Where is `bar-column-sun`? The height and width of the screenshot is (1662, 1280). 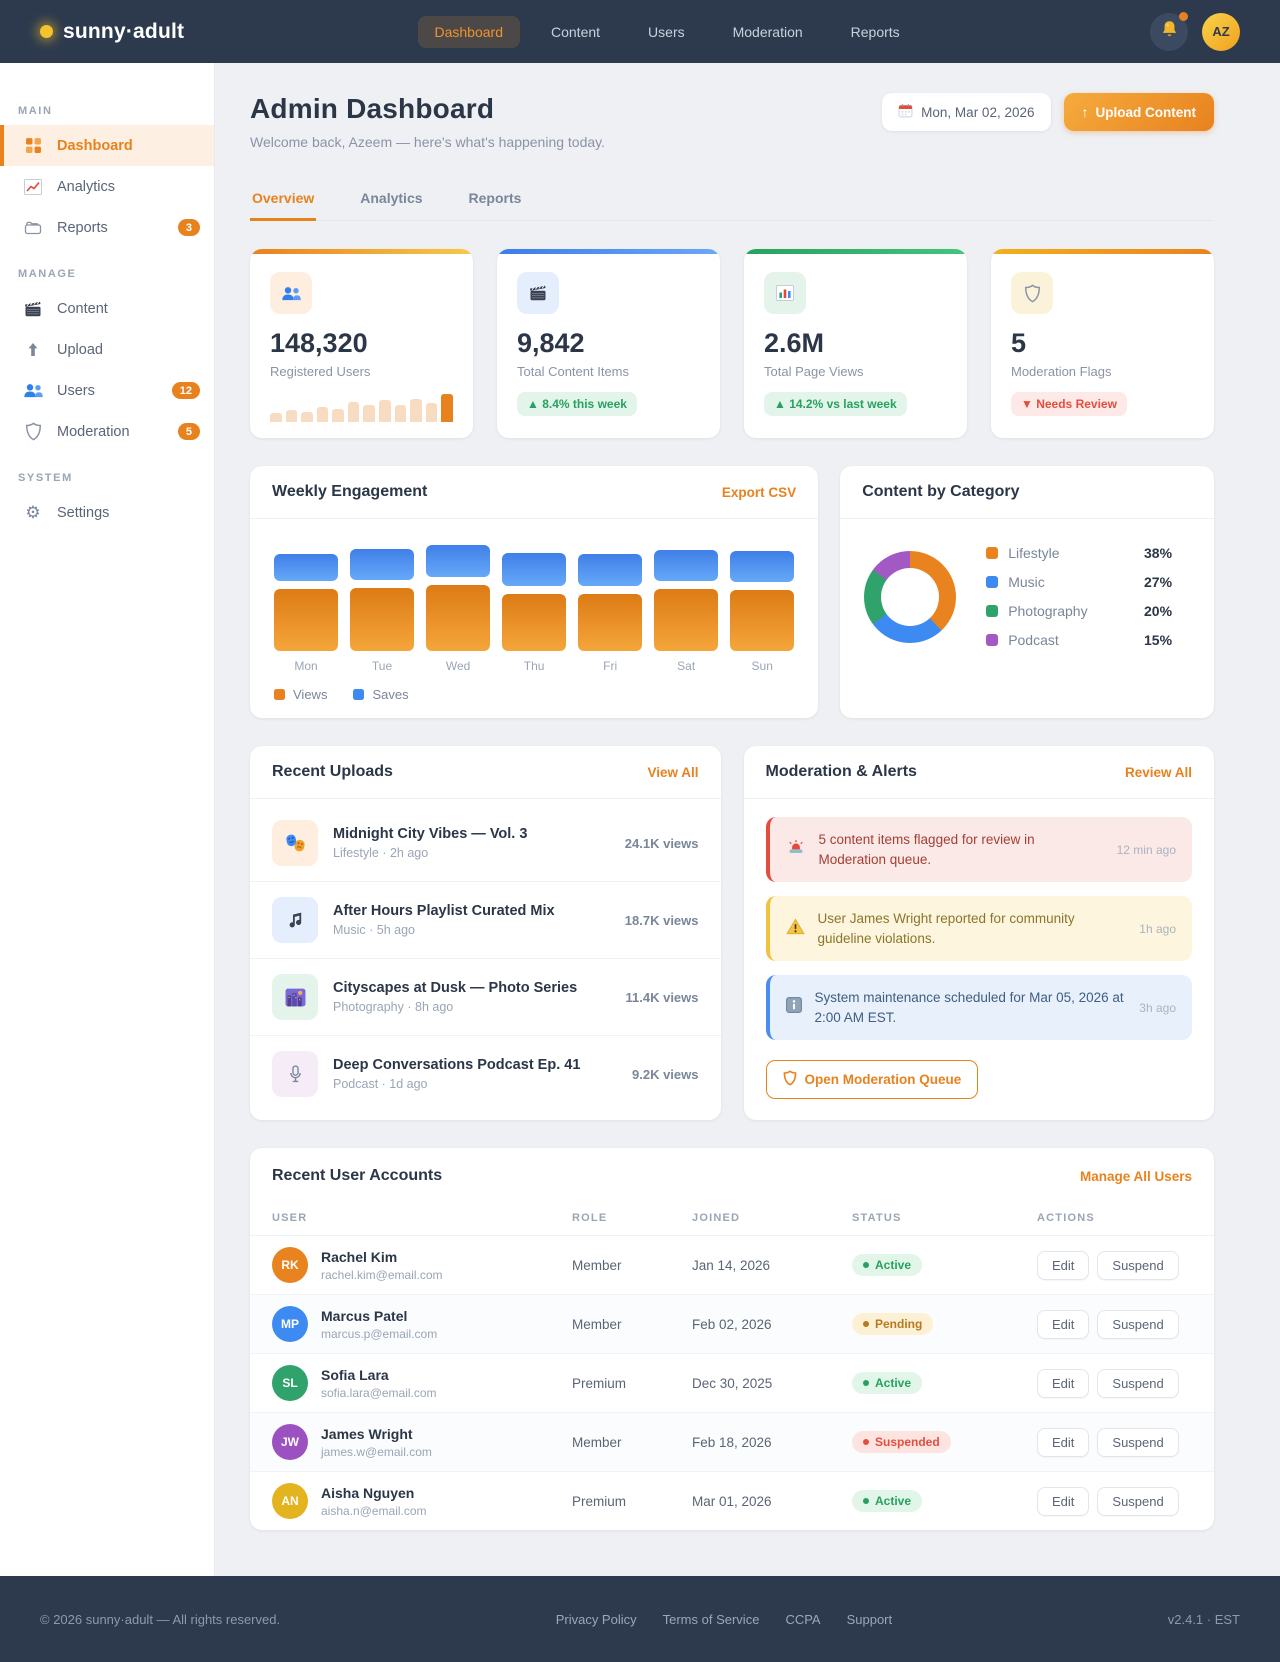
bar-column-sun is located at coordinates (762, 601).